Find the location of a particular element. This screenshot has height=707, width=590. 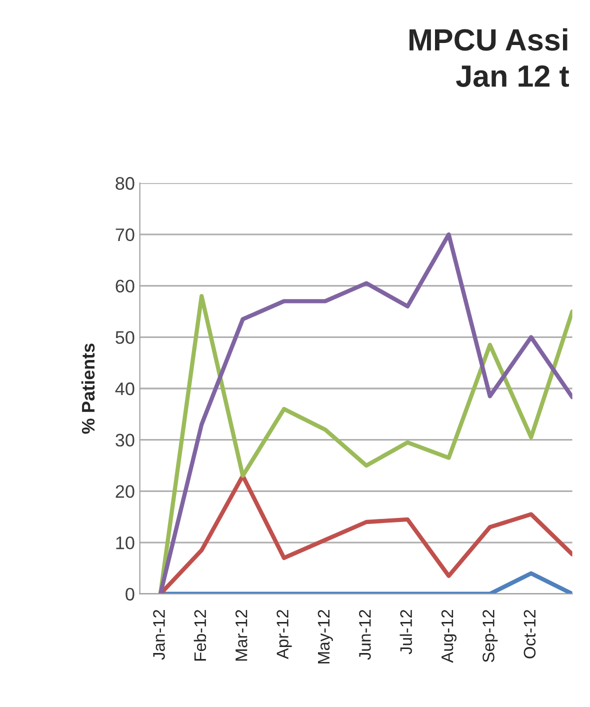

y-axis-title: % Patients is located at coordinates (88, 389).